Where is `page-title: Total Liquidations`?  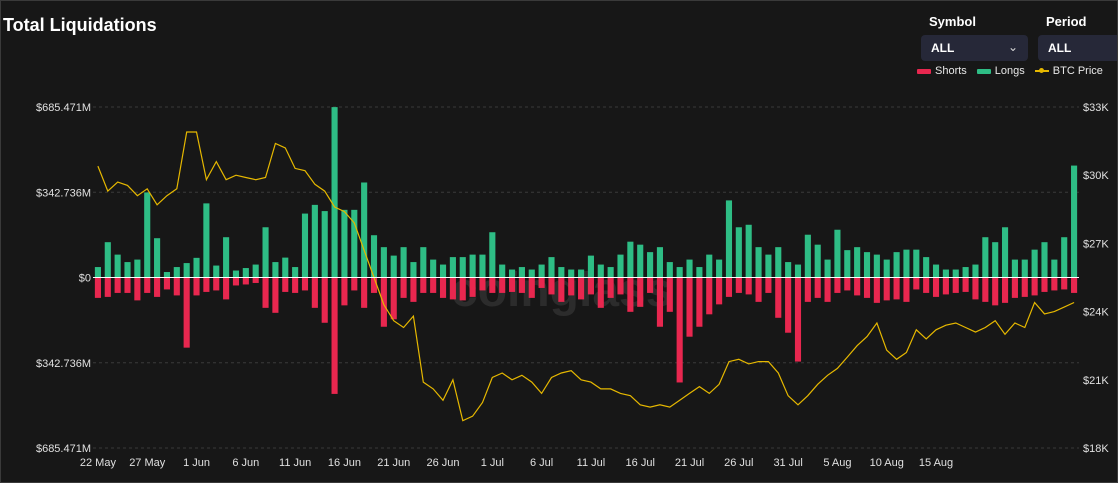
page-title: Total Liquidations is located at coordinates (80, 25).